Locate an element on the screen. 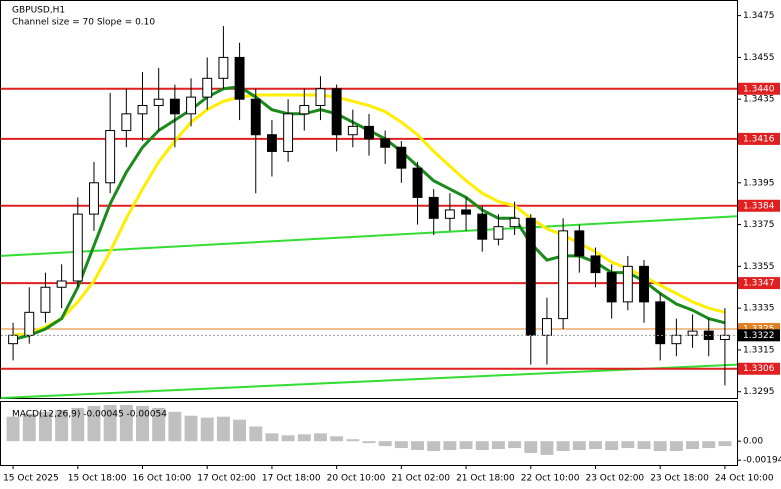 The image size is (781, 489). x-tick-label: 15 Oct 2025 is located at coordinates (31, 479).